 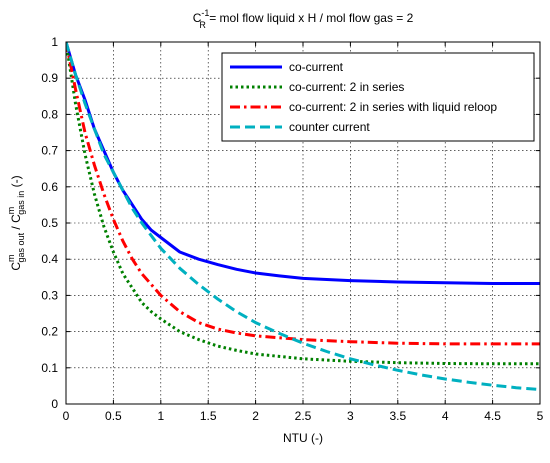 I want to click on ylabel-c2: C, so click(x=16, y=218).